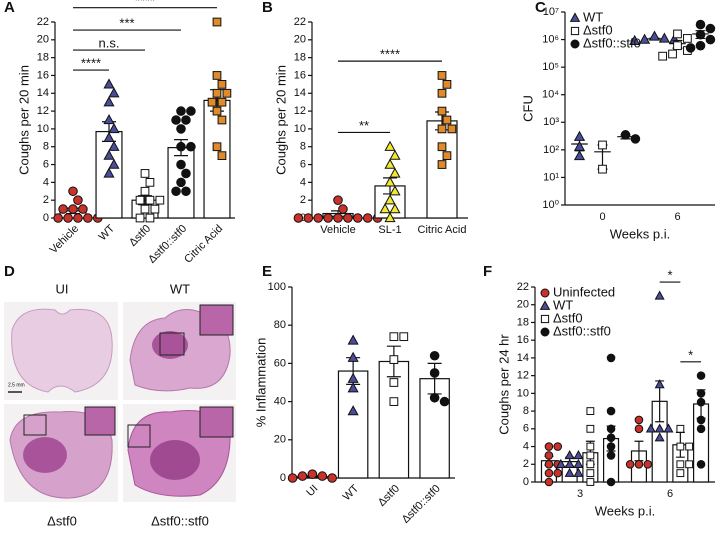 This screenshot has height=533, width=726. Describe the element at coordinates (551, 177) in the screenshot. I see `y-tick-label: 10¹` at that location.